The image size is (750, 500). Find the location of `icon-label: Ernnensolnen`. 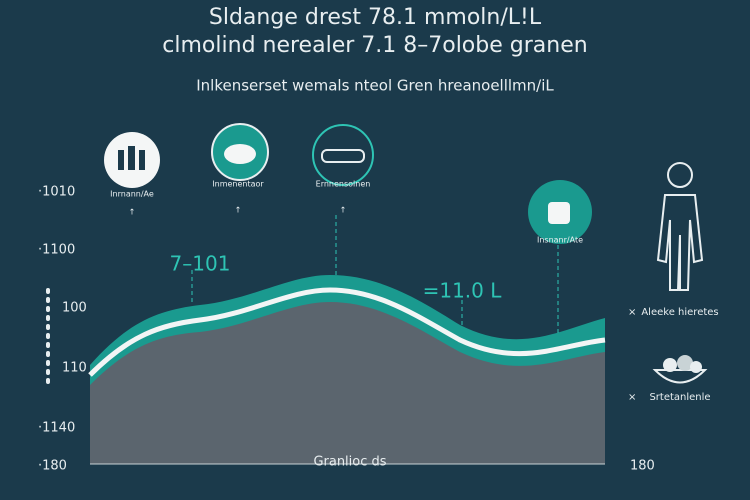

icon-label: Ernnensolnen is located at coordinates (343, 184).